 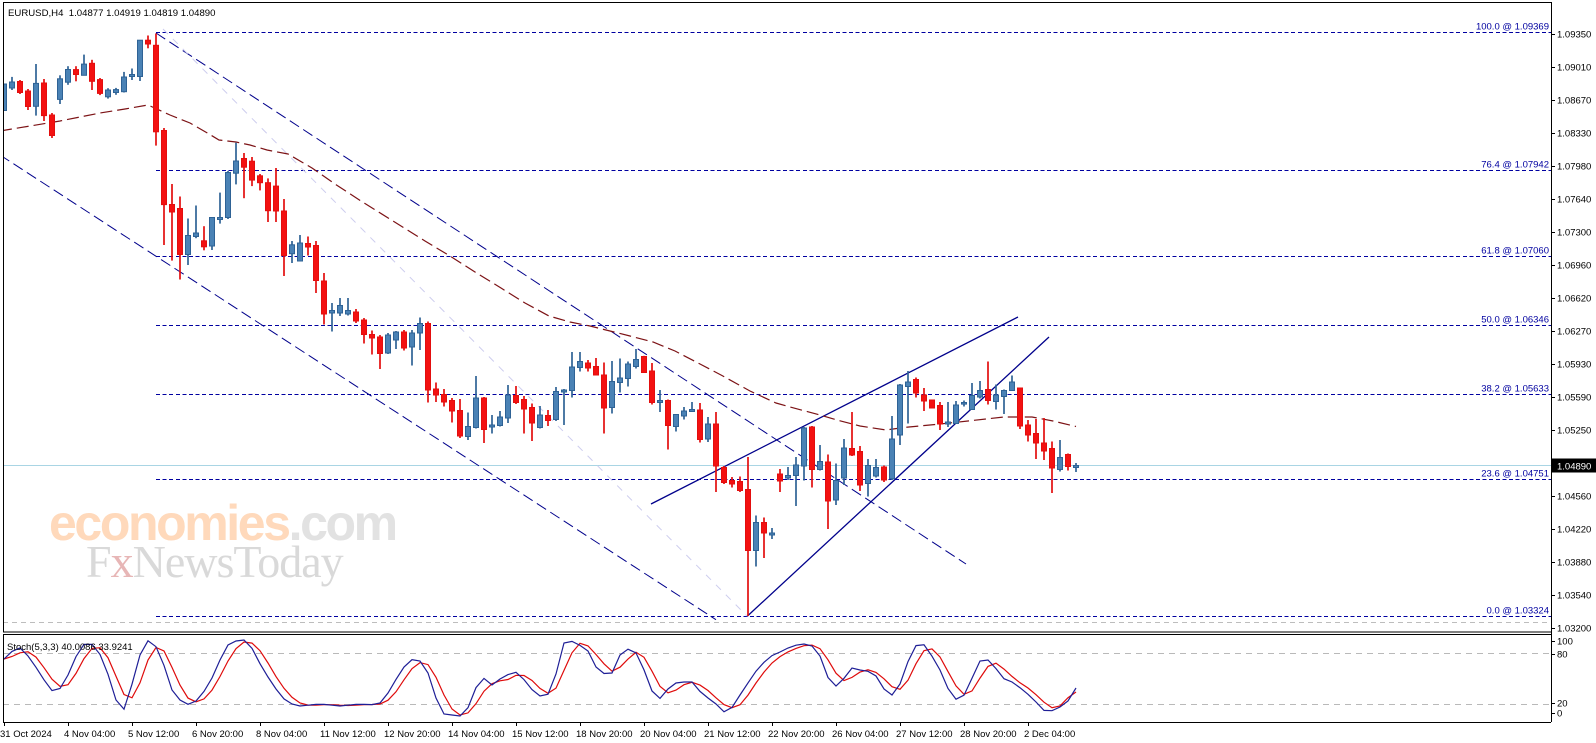 I want to click on svg-text: 100, so click(x=1565, y=642).